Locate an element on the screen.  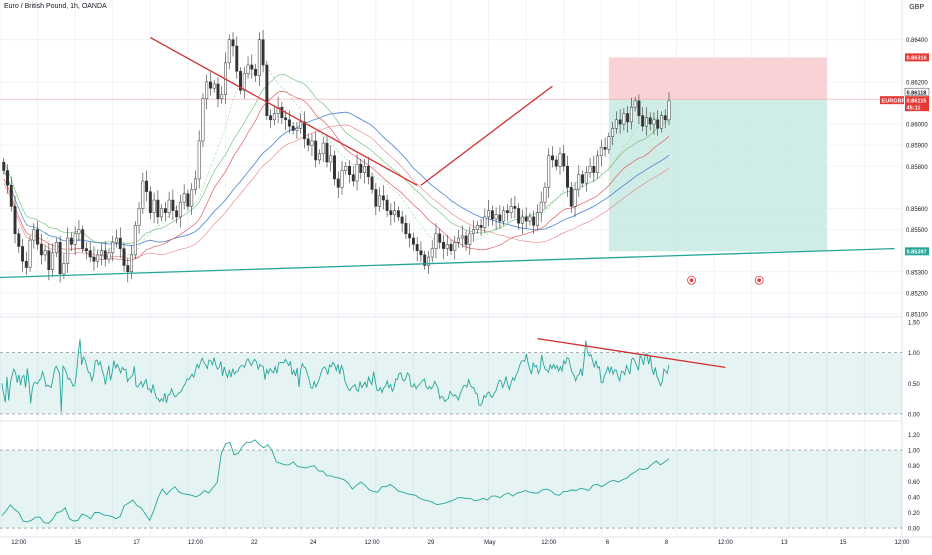
osc2-tick-label: 0.00 is located at coordinates (914, 530).